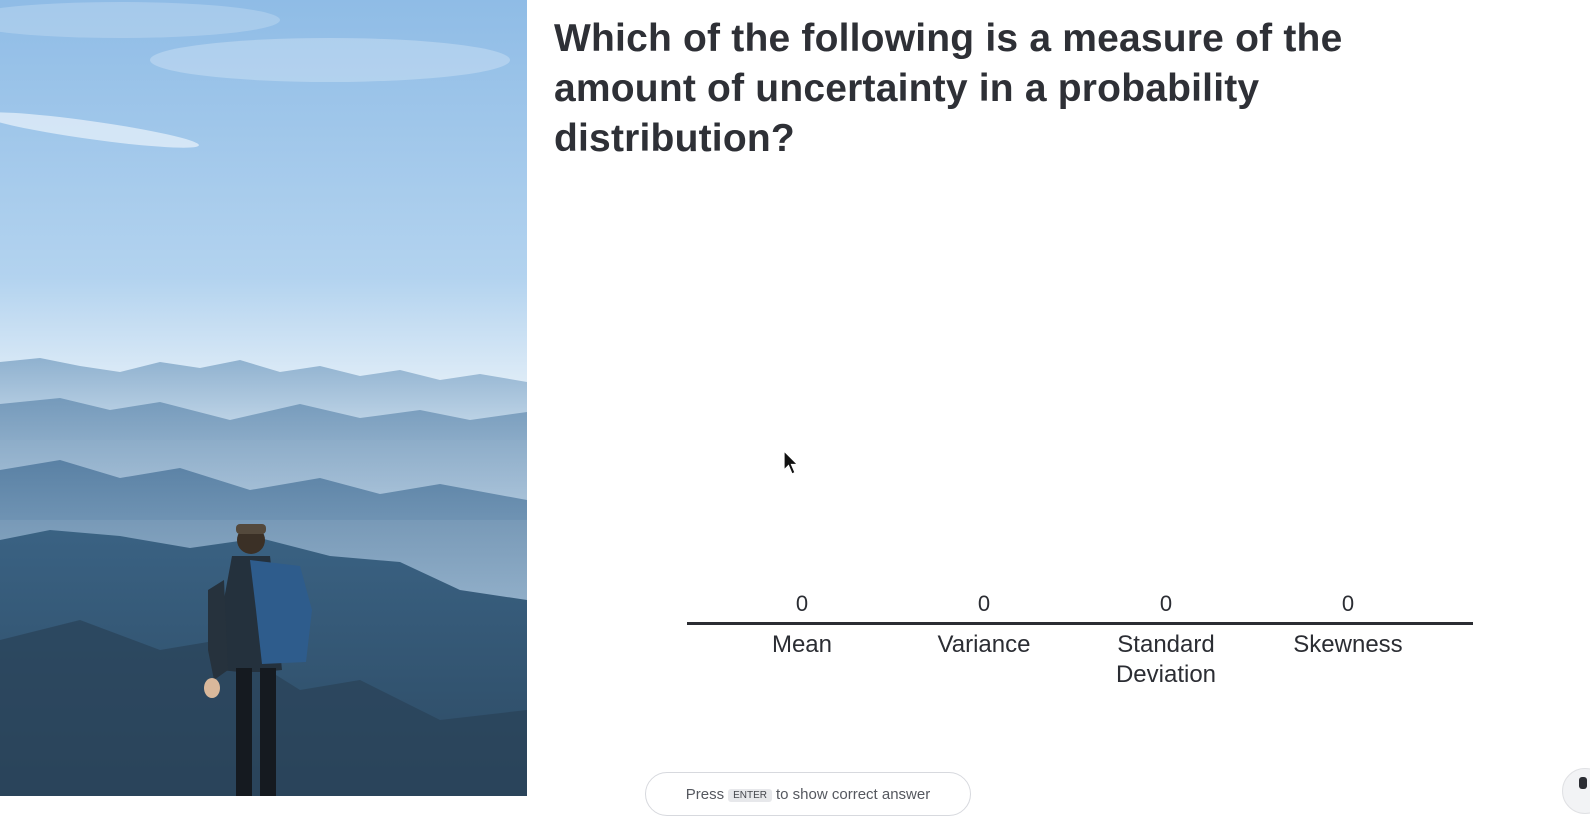 The height and width of the screenshot is (816, 1590). What do you see at coordinates (802, 644) in the screenshot?
I see `category-label: Mean` at bounding box center [802, 644].